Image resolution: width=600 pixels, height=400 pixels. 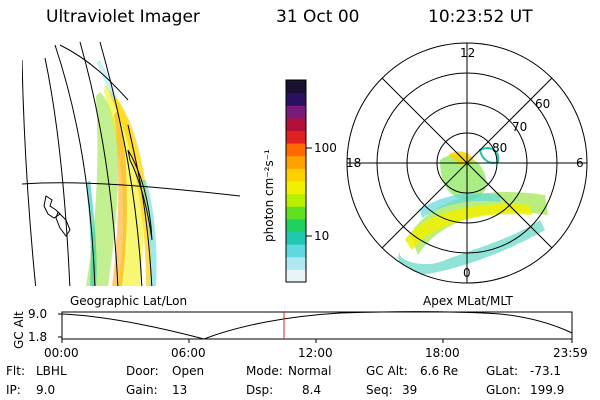 I want to click on gcalt-value: 6.6 Re, so click(x=439, y=371).